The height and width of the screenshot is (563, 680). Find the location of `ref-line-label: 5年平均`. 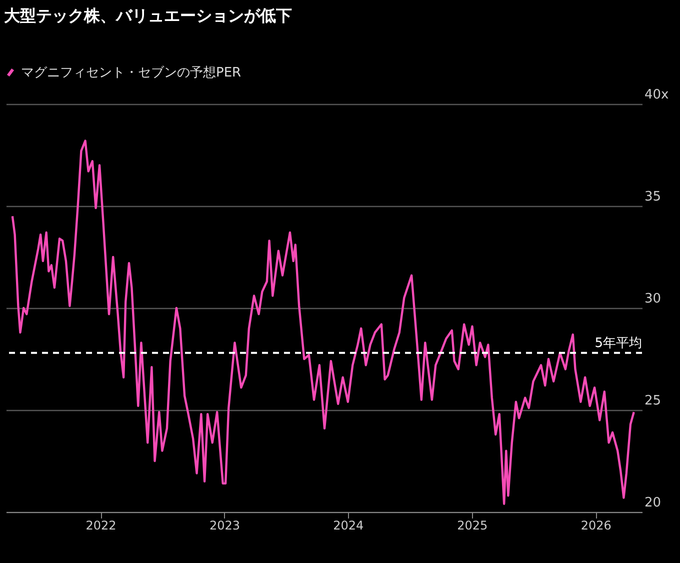

ref-line-label: 5年平均 is located at coordinates (618, 343).